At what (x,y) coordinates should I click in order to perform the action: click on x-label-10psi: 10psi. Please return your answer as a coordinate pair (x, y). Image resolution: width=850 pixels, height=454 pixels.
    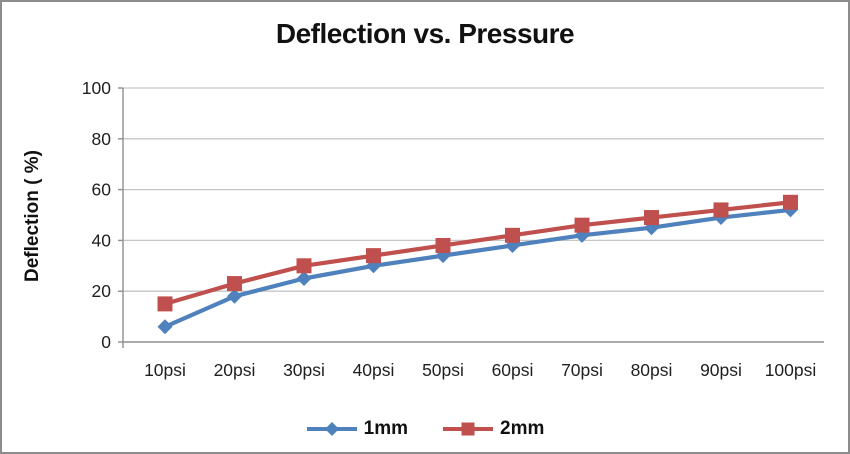
    Looking at the image, I should click on (165, 370).